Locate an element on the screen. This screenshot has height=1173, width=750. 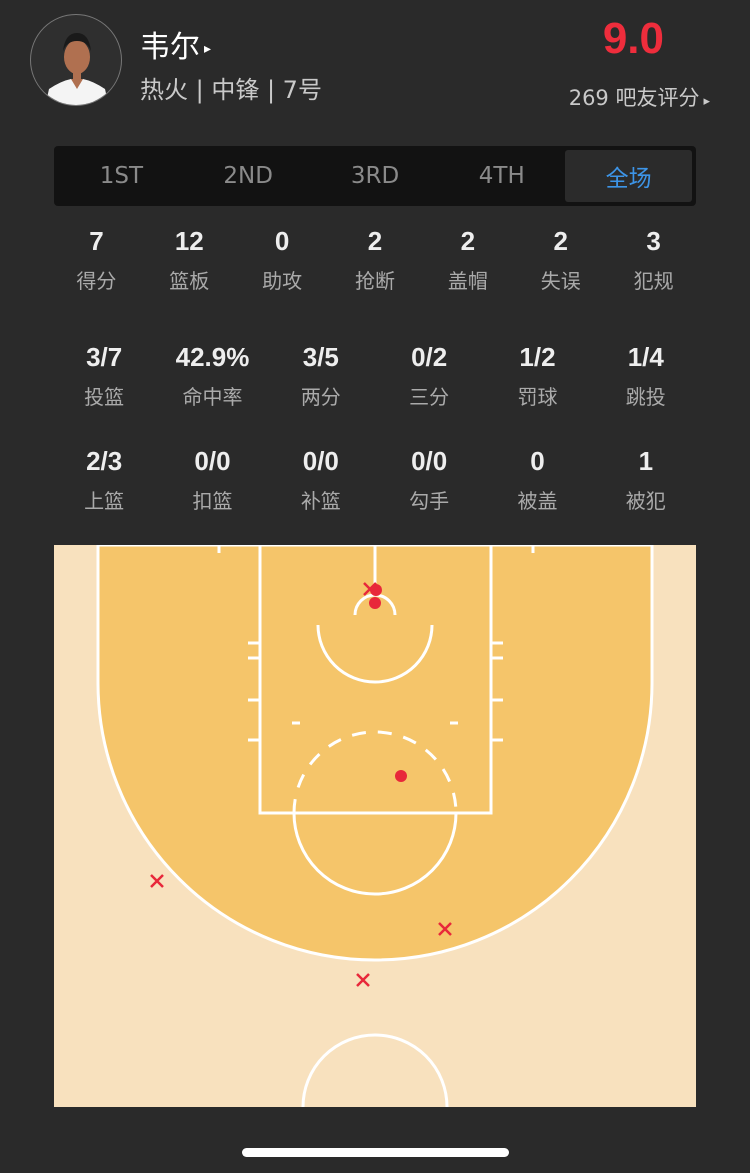
stat-shooting_stats-1: 42.9% 命中率 is located at coordinates (212, 376).